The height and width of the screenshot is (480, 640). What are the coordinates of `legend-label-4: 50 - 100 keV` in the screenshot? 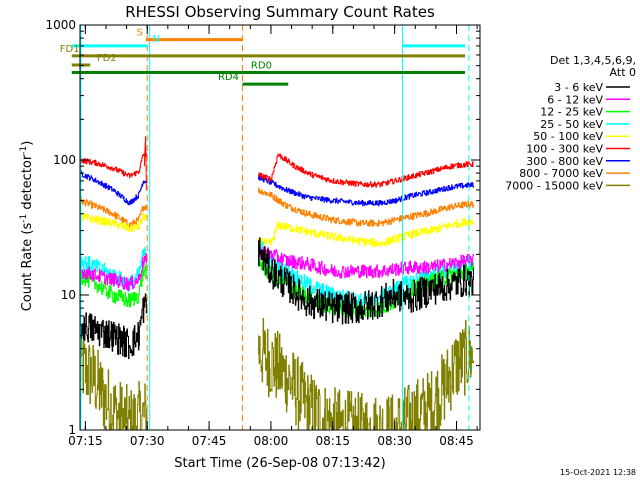 It's located at (568, 136).